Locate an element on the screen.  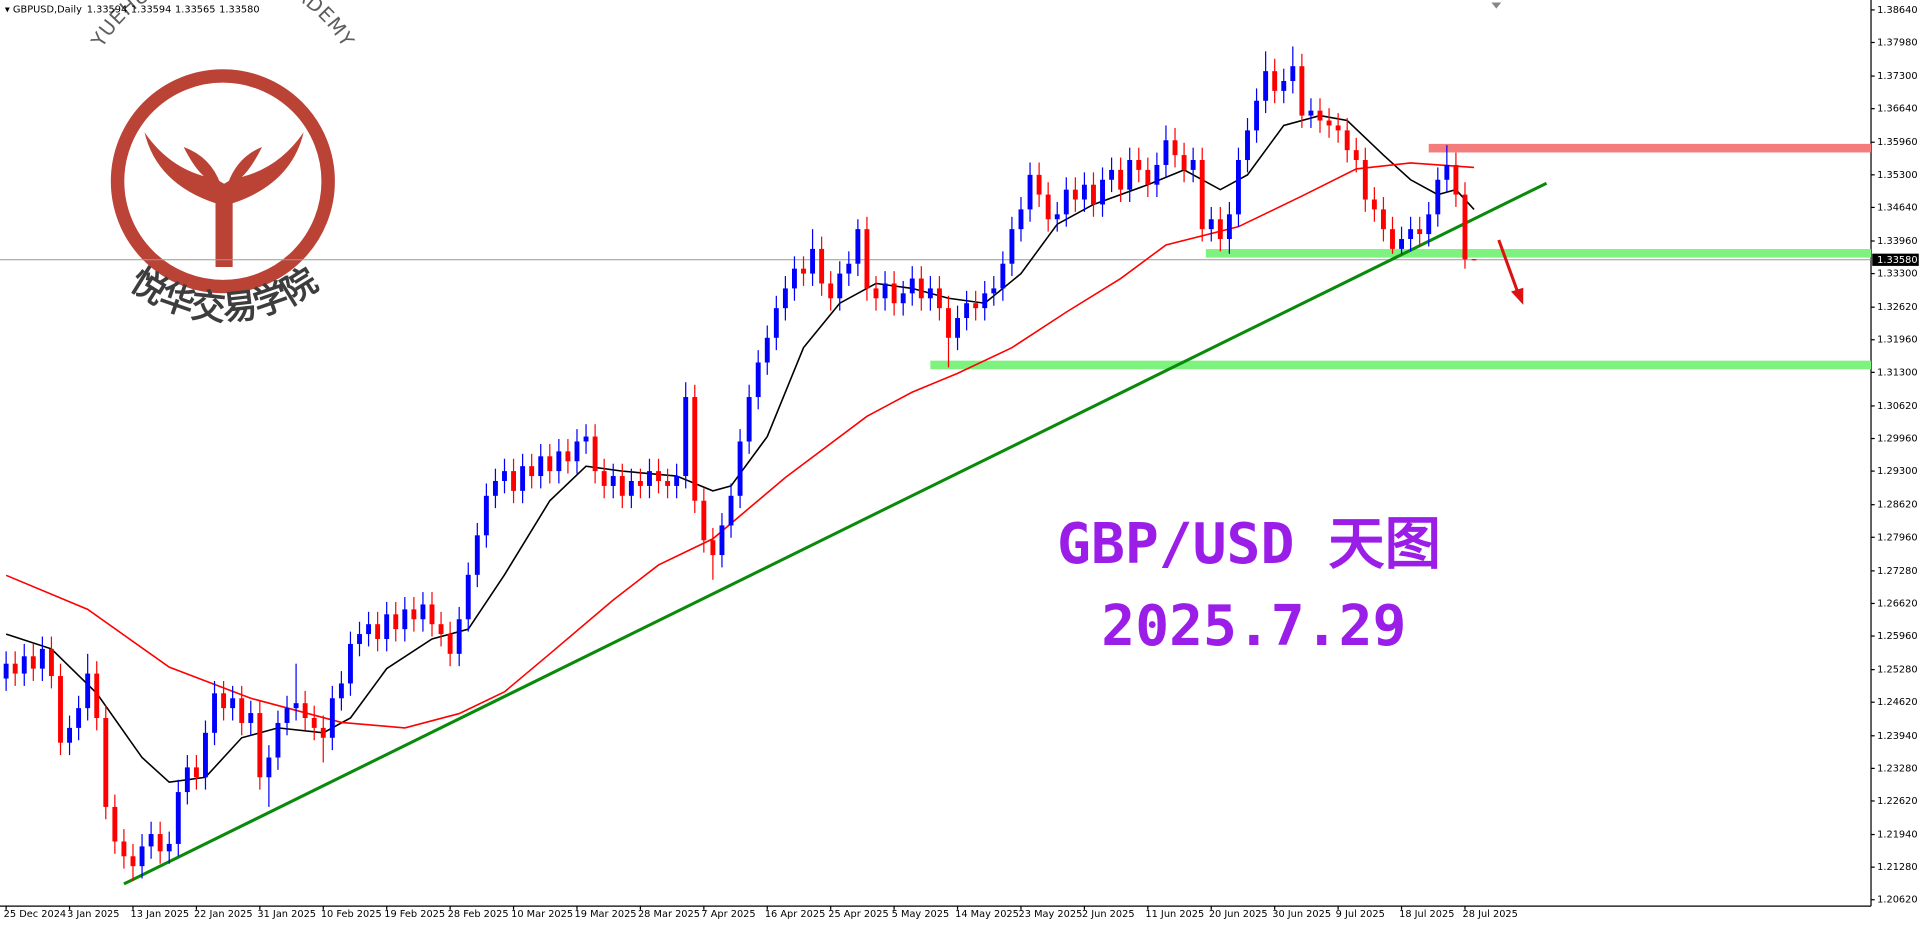
x-tick-label: 10 Mar 2025 is located at coordinates (542, 914).